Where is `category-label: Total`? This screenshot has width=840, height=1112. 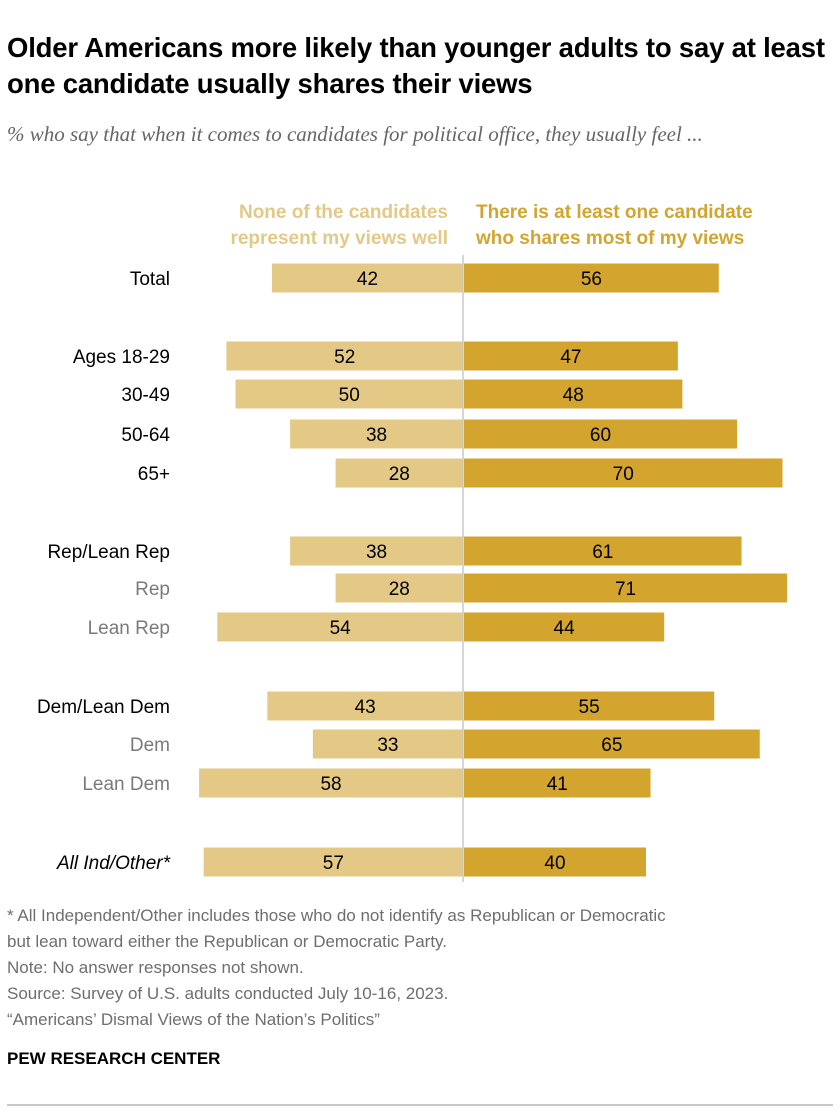 category-label: Total is located at coordinates (150, 279).